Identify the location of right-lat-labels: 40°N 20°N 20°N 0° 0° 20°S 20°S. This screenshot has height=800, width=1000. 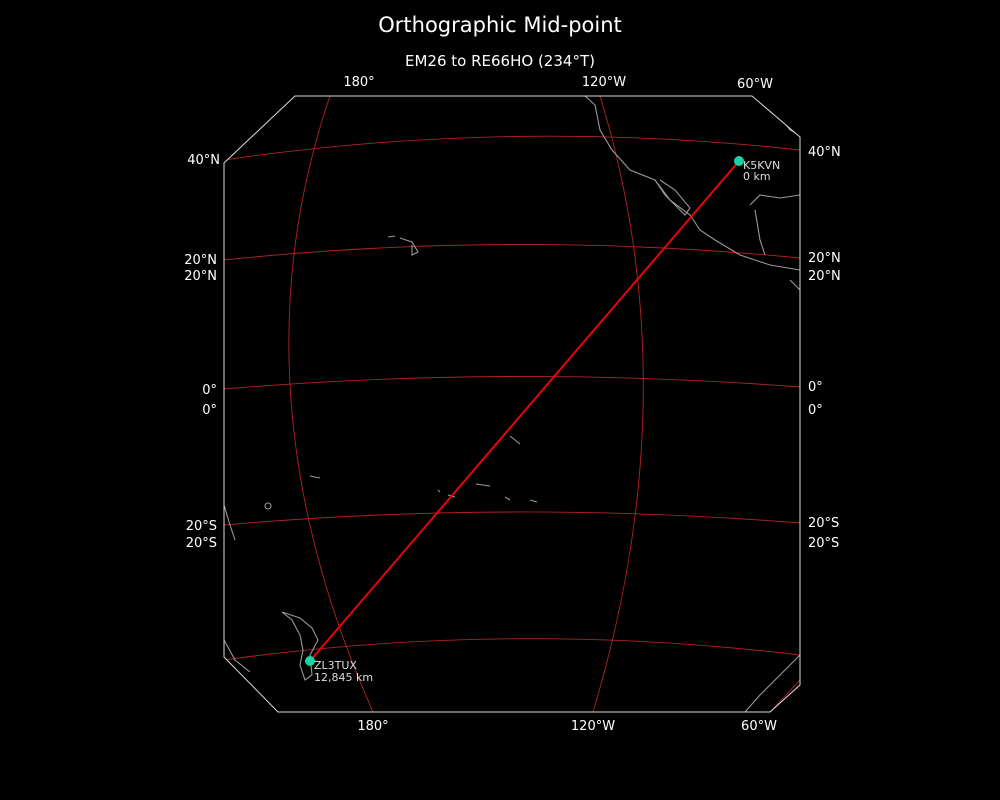
(824, 348).